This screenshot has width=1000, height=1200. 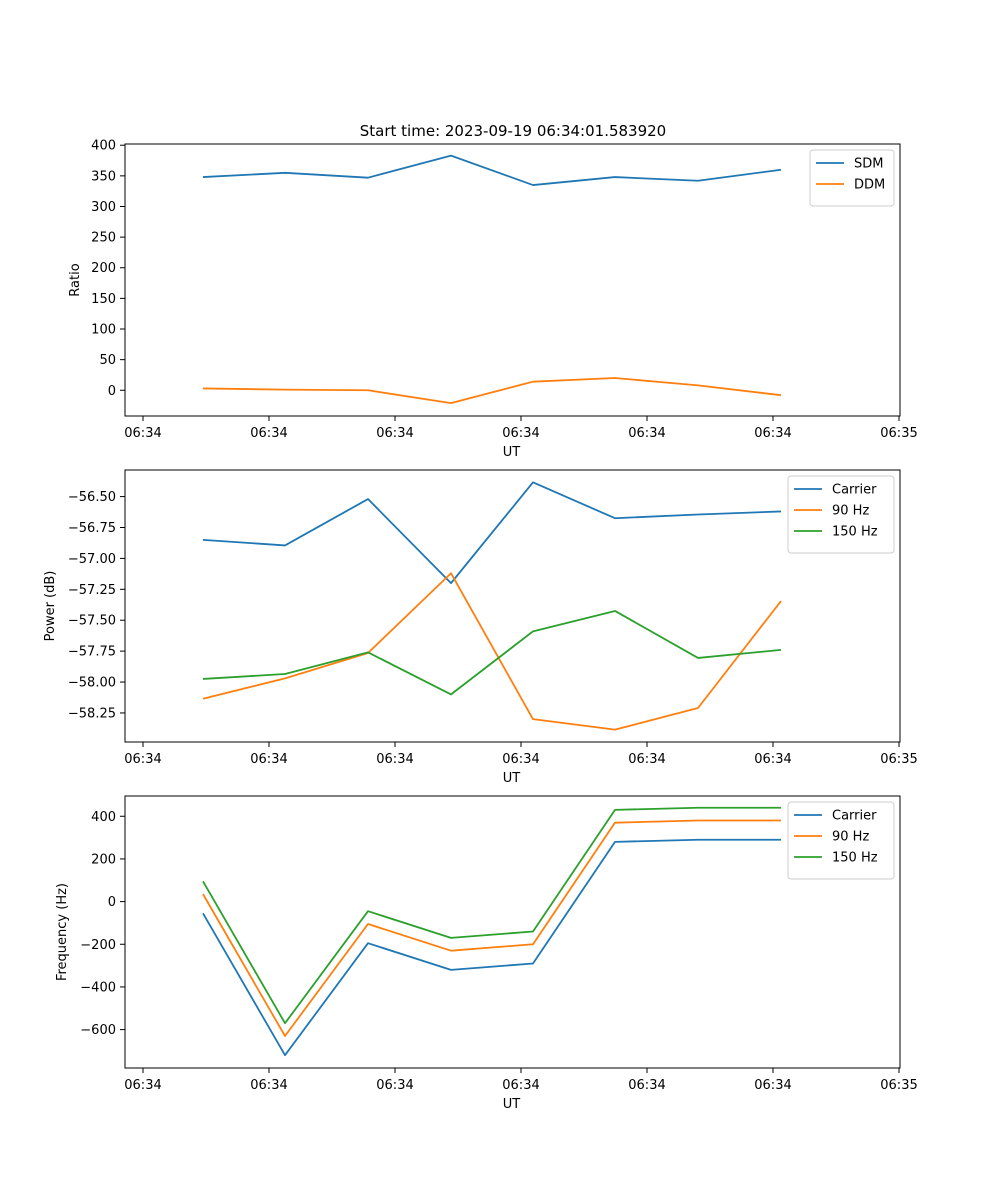 I want to click on series-line-ddm, so click(x=492, y=391).